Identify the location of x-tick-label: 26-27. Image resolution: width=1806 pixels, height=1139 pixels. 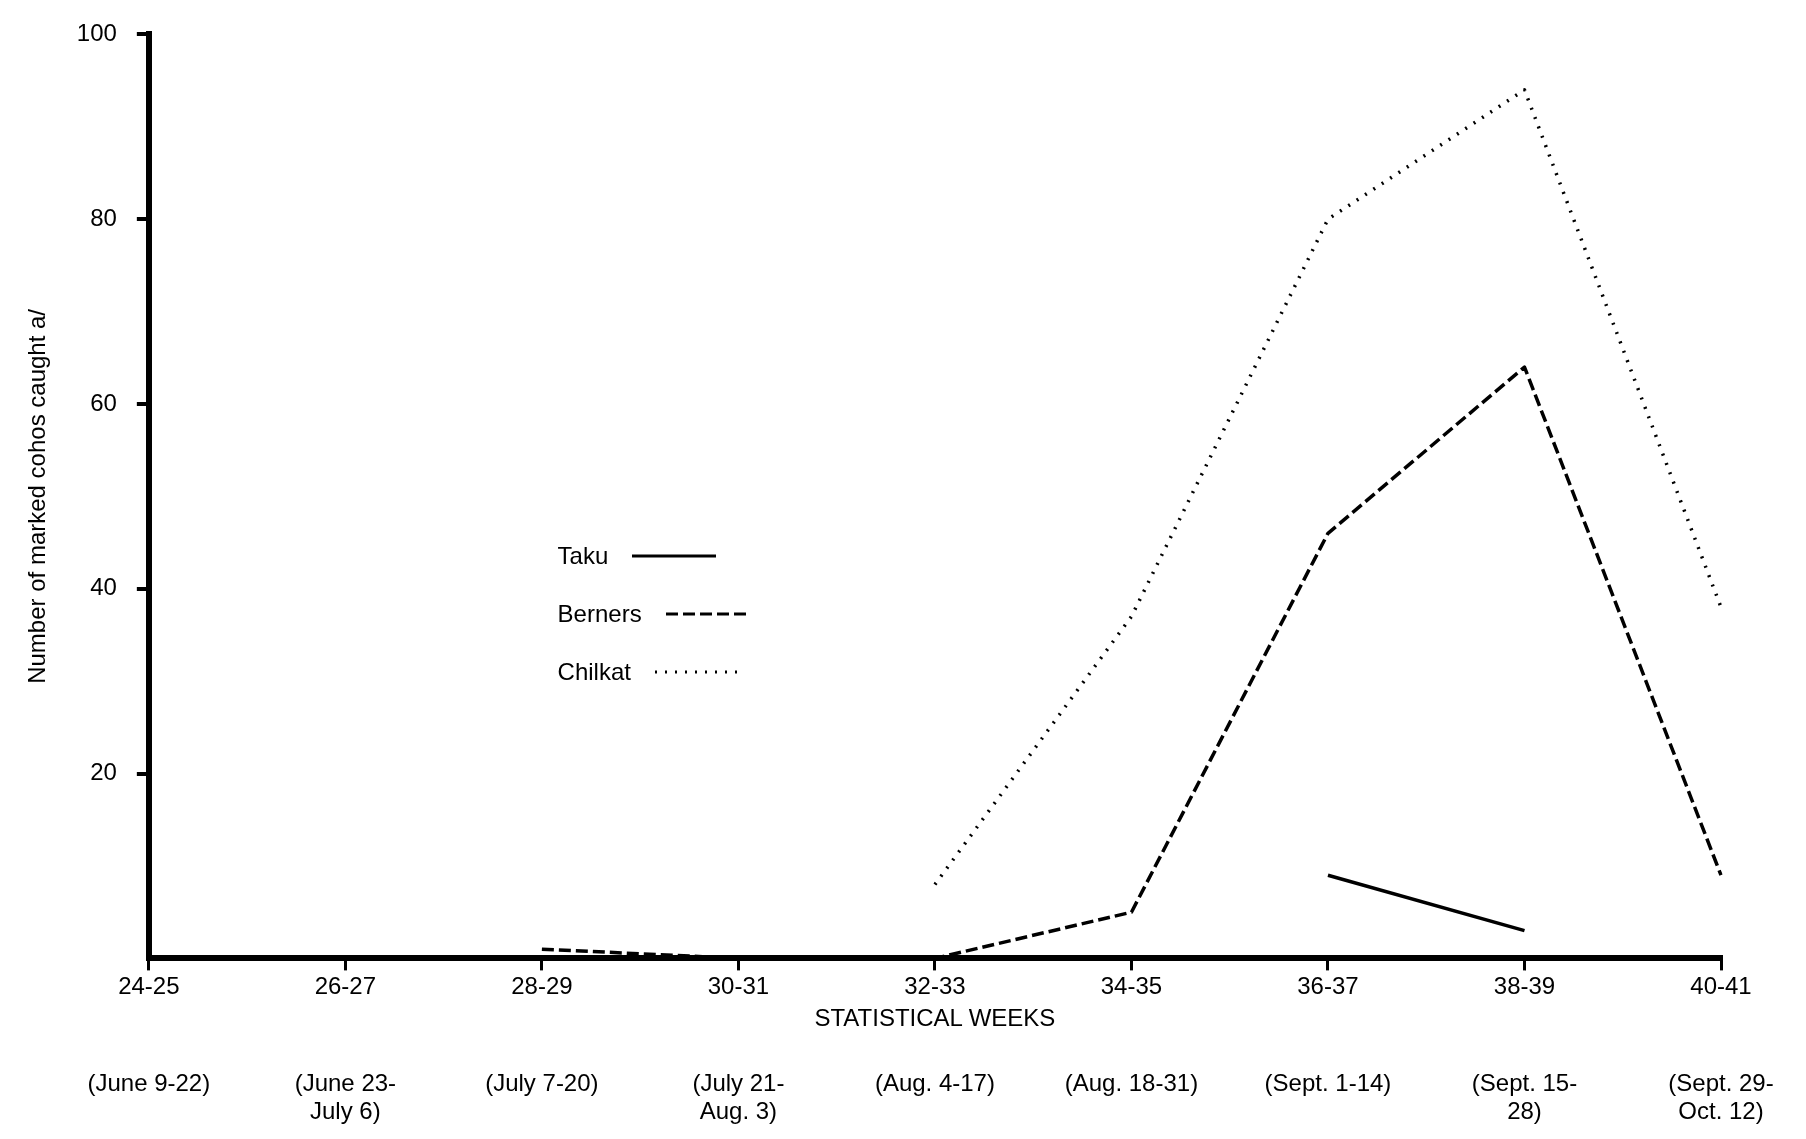
(345, 986).